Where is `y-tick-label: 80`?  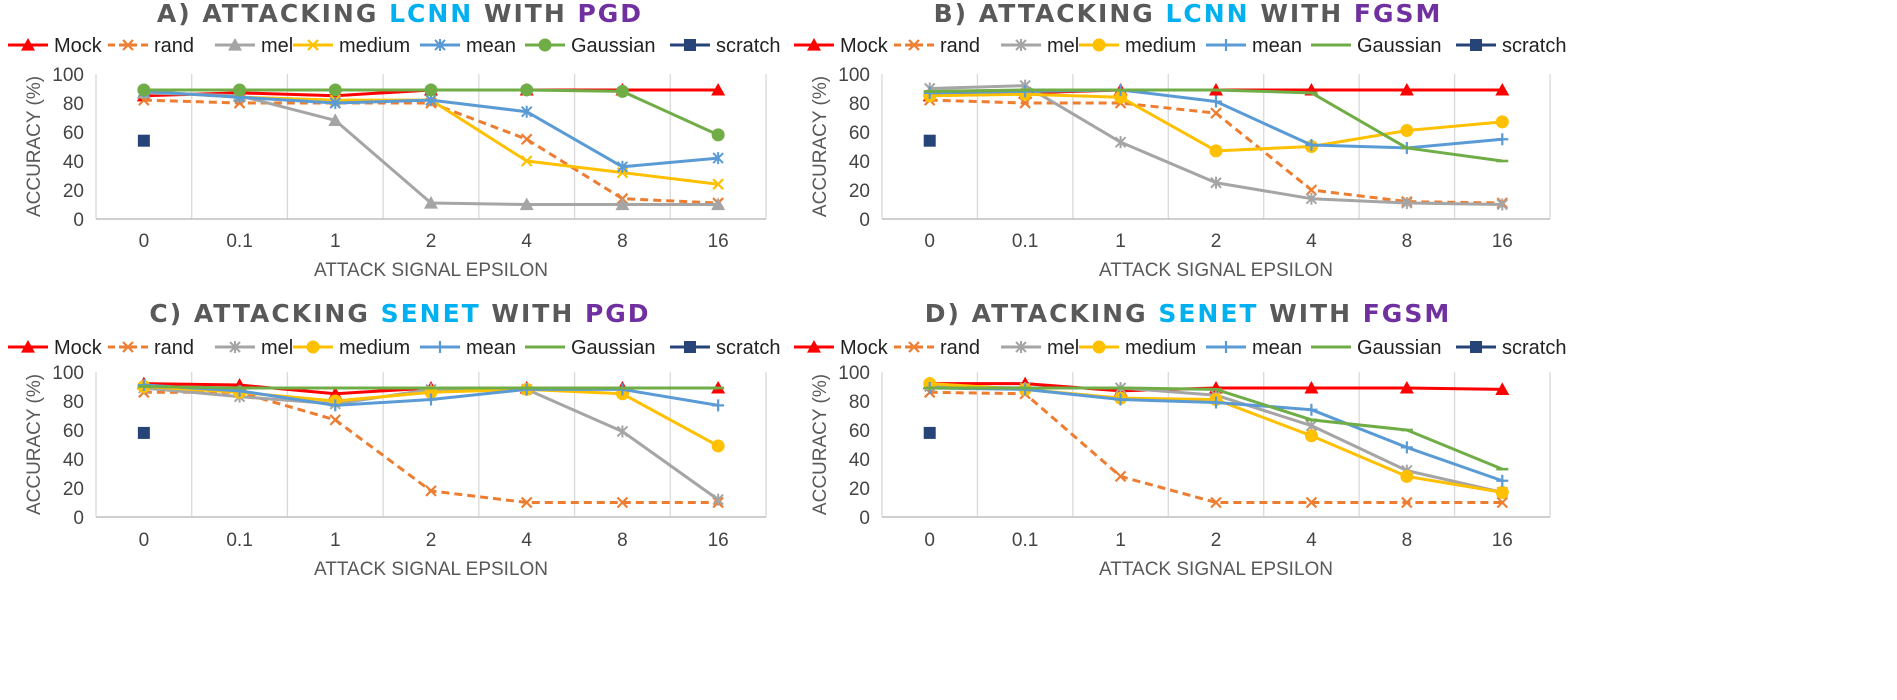
y-tick-label: 80 is located at coordinates (73, 402).